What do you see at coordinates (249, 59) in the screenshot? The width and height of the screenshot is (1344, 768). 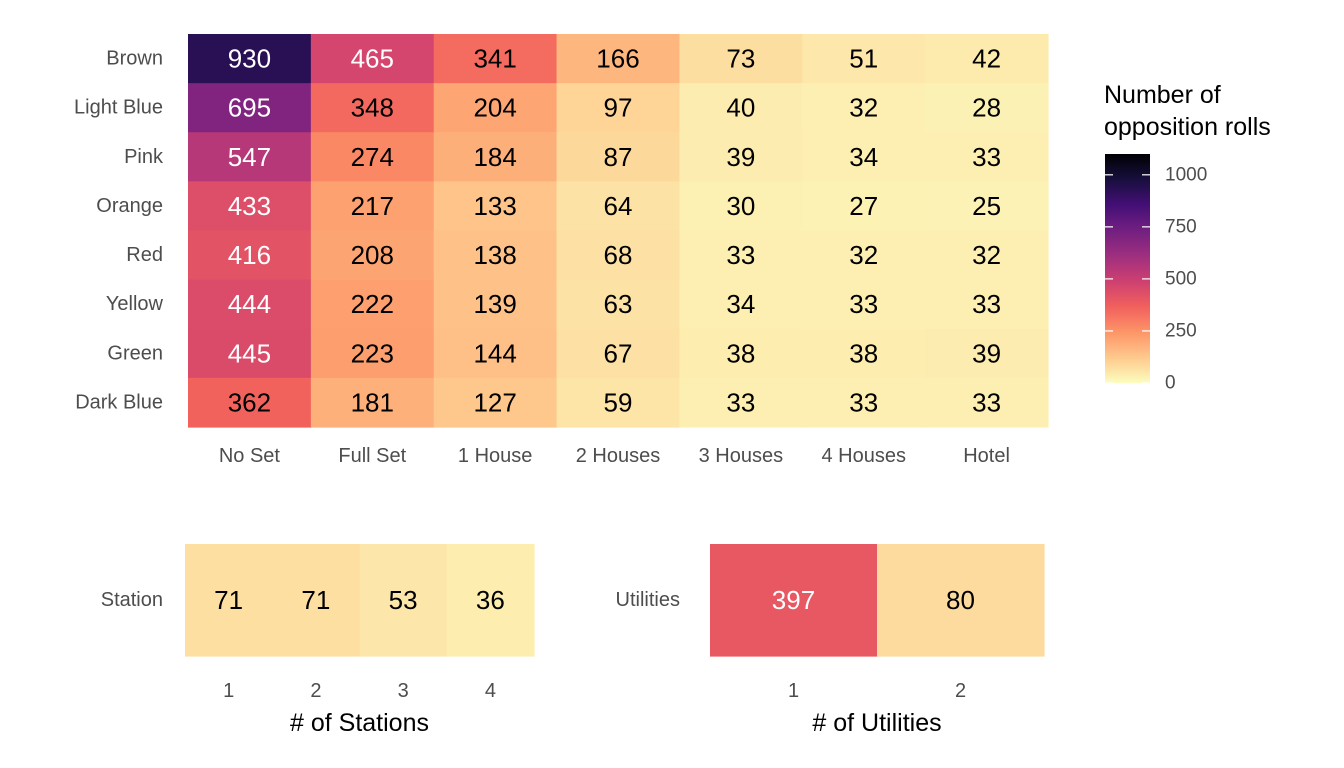 I see `cell-value-label: 930` at bounding box center [249, 59].